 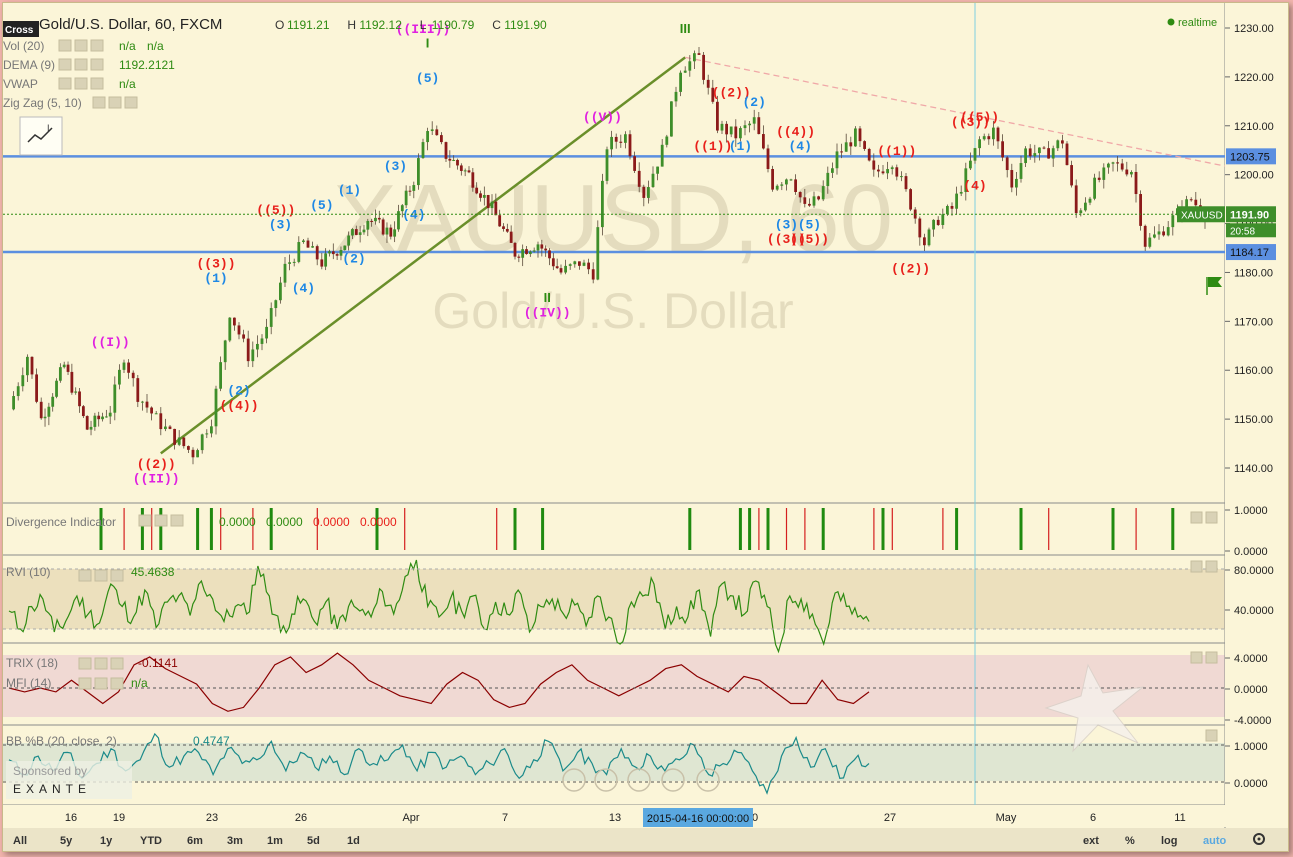 What do you see at coordinates (1169, 841) in the screenshot?
I see `scale-button-log: log` at bounding box center [1169, 841].